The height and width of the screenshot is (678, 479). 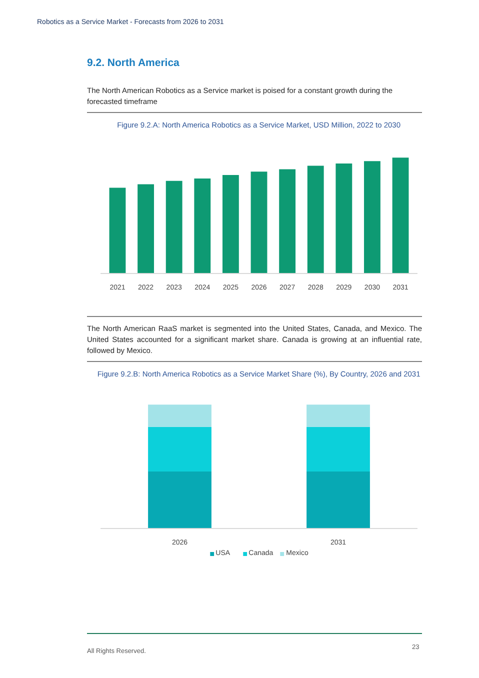 What do you see at coordinates (133, 63) in the screenshot?
I see `text: 9.2. North America` at bounding box center [133, 63].